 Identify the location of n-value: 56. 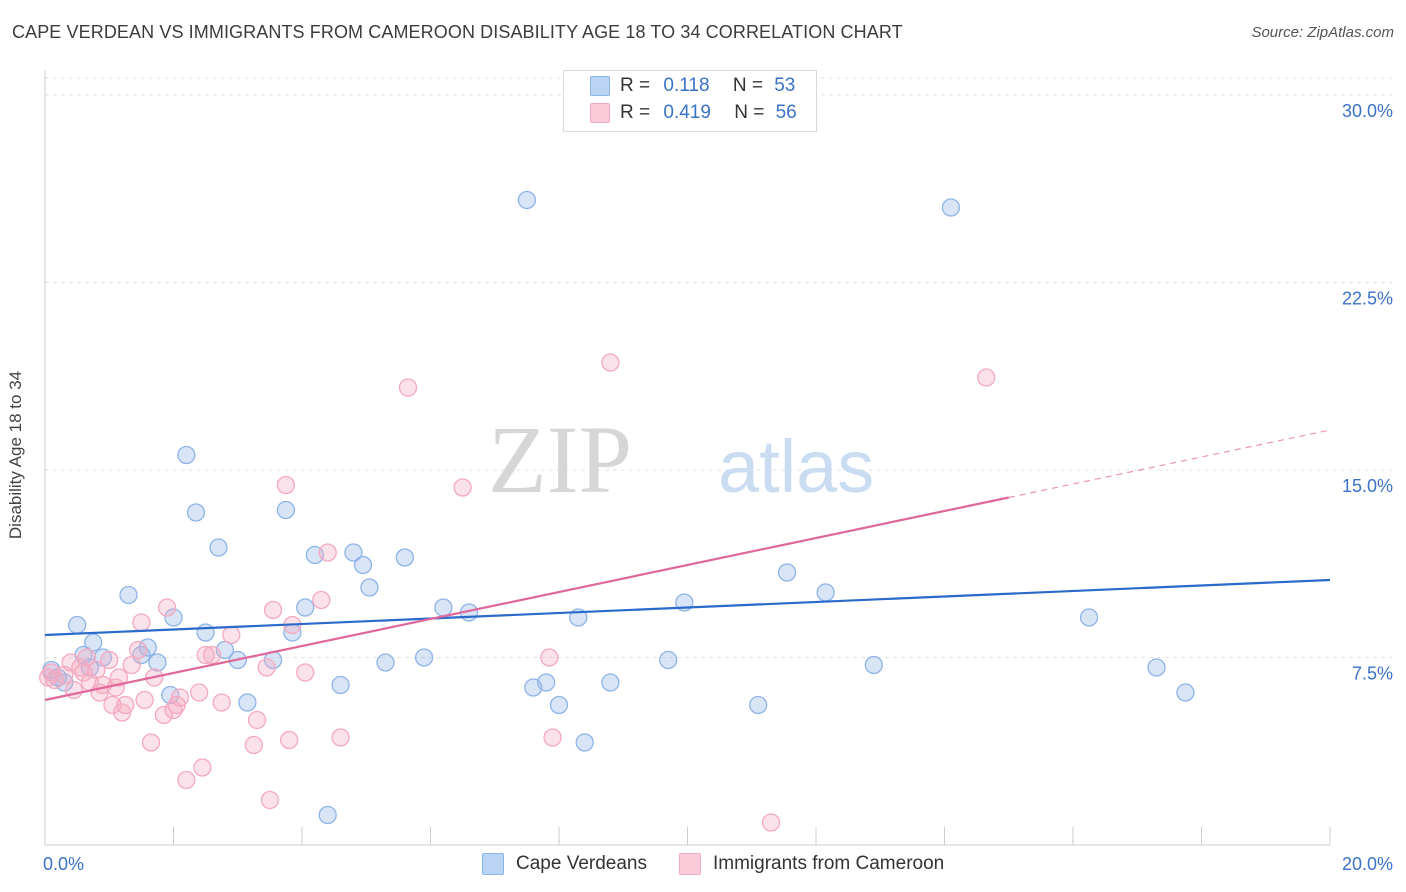
(786, 112).